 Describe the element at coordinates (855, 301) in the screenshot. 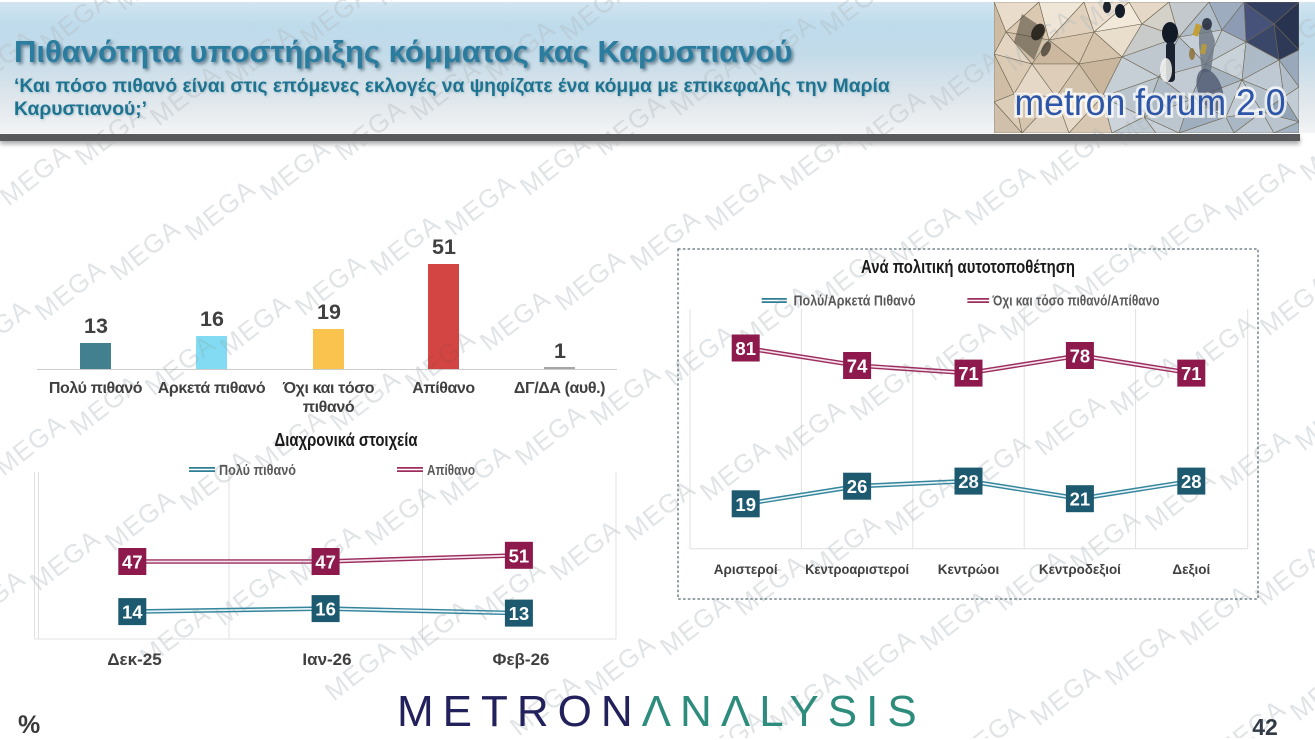

I see `svg-text: Πολύ/Αρκετά Πιθανό` at that location.